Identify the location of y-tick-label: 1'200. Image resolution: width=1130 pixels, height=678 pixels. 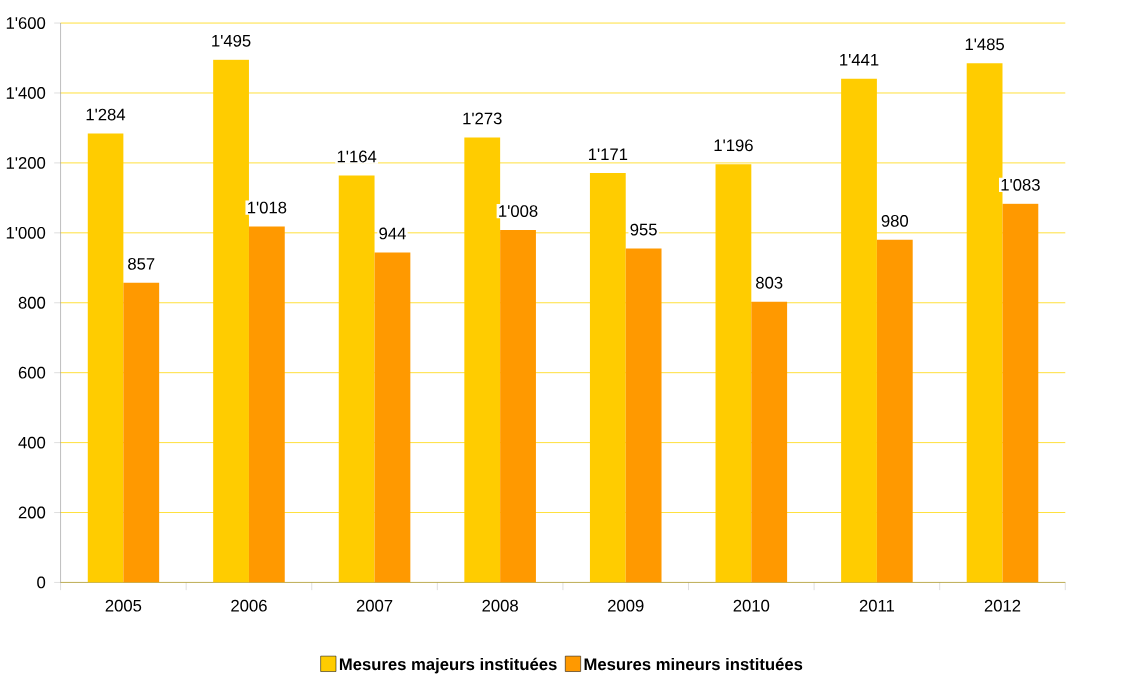
(26, 163).